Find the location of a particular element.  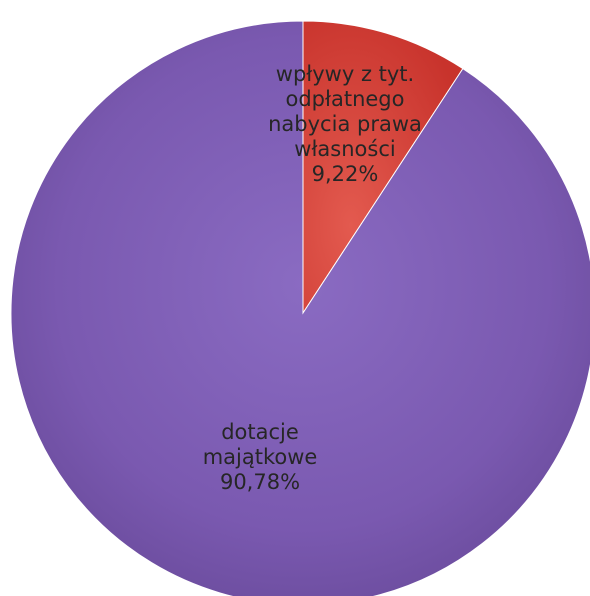

slice-value-label: 9,22% is located at coordinates (345, 174).